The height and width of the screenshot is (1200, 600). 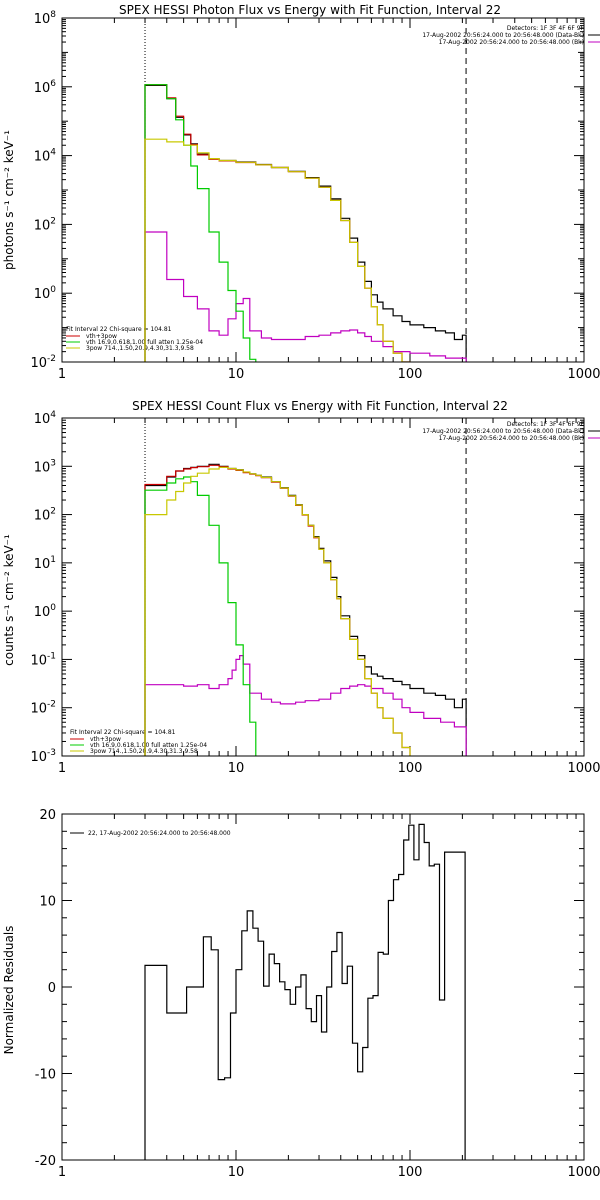 What do you see at coordinates (305, 705) in the screenshot?
I see `series-bk` at bounding box center [305, 705].